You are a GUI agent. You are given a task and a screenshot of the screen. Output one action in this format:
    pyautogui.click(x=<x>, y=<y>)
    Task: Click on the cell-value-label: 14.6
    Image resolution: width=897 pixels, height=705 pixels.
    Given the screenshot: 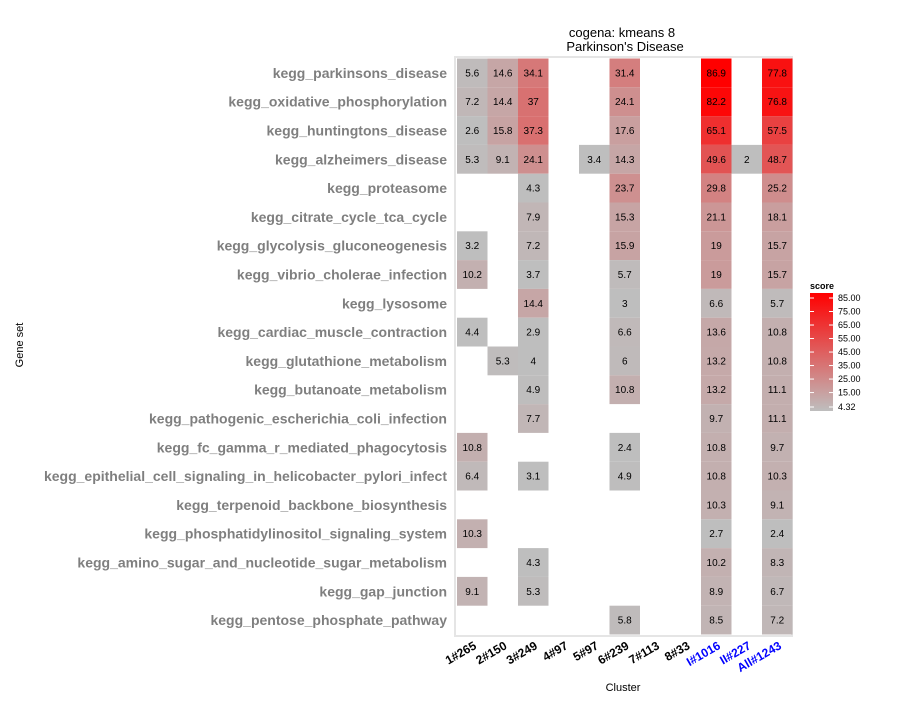 What is the action you would take?
    pyautogui.click(x=503, y=73)
    